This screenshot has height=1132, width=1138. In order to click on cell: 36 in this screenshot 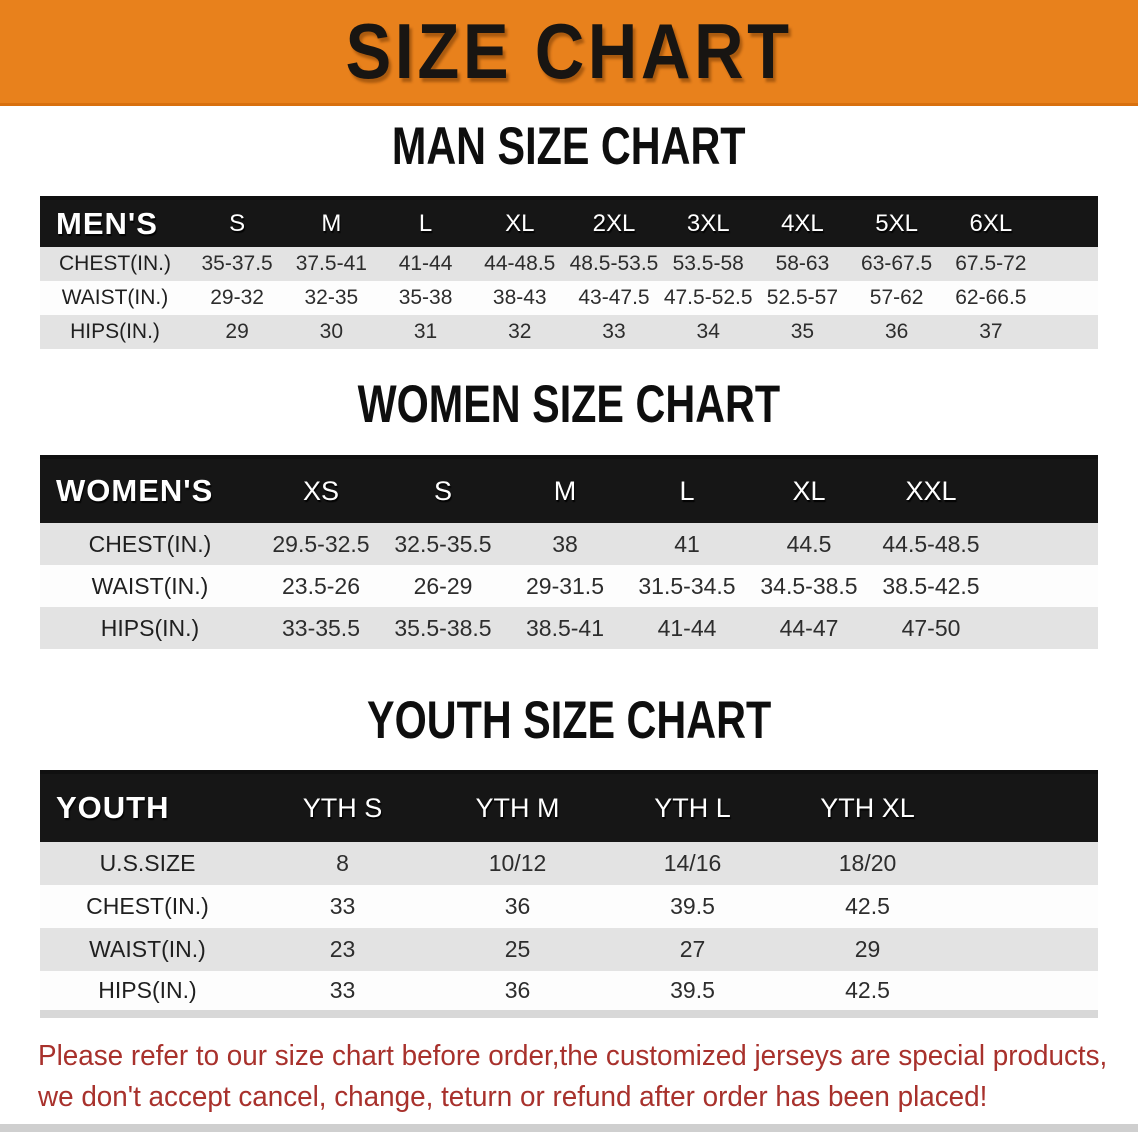, I will do `click(896, 331)`.